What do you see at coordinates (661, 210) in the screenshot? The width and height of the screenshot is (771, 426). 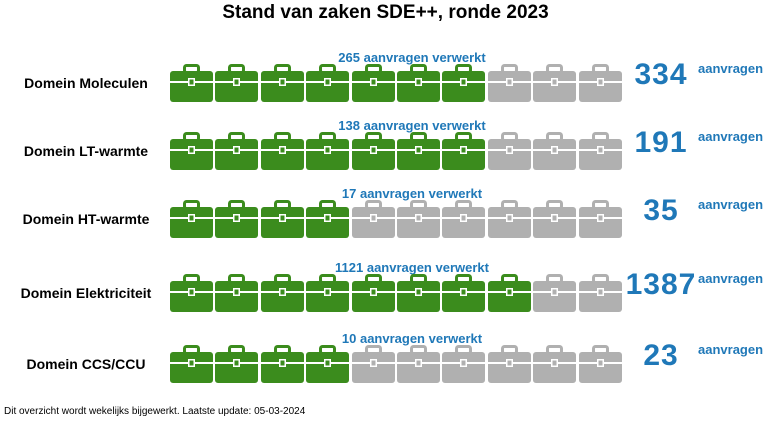 I see `total-value: 35` at bounding box center [661, 210].